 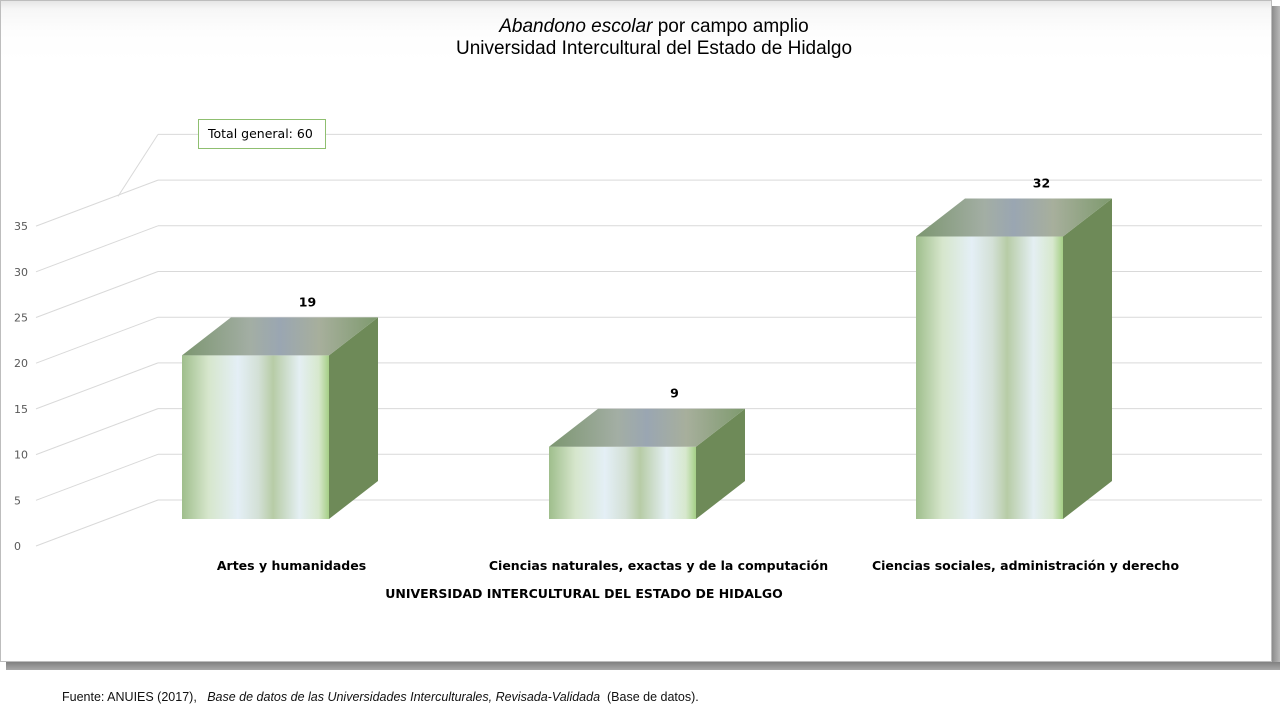 What do you see at coordinates (733, 26) in the screenshot?
I see `chart-title-rest: por campo amplio` at bounding box center [733, 26].